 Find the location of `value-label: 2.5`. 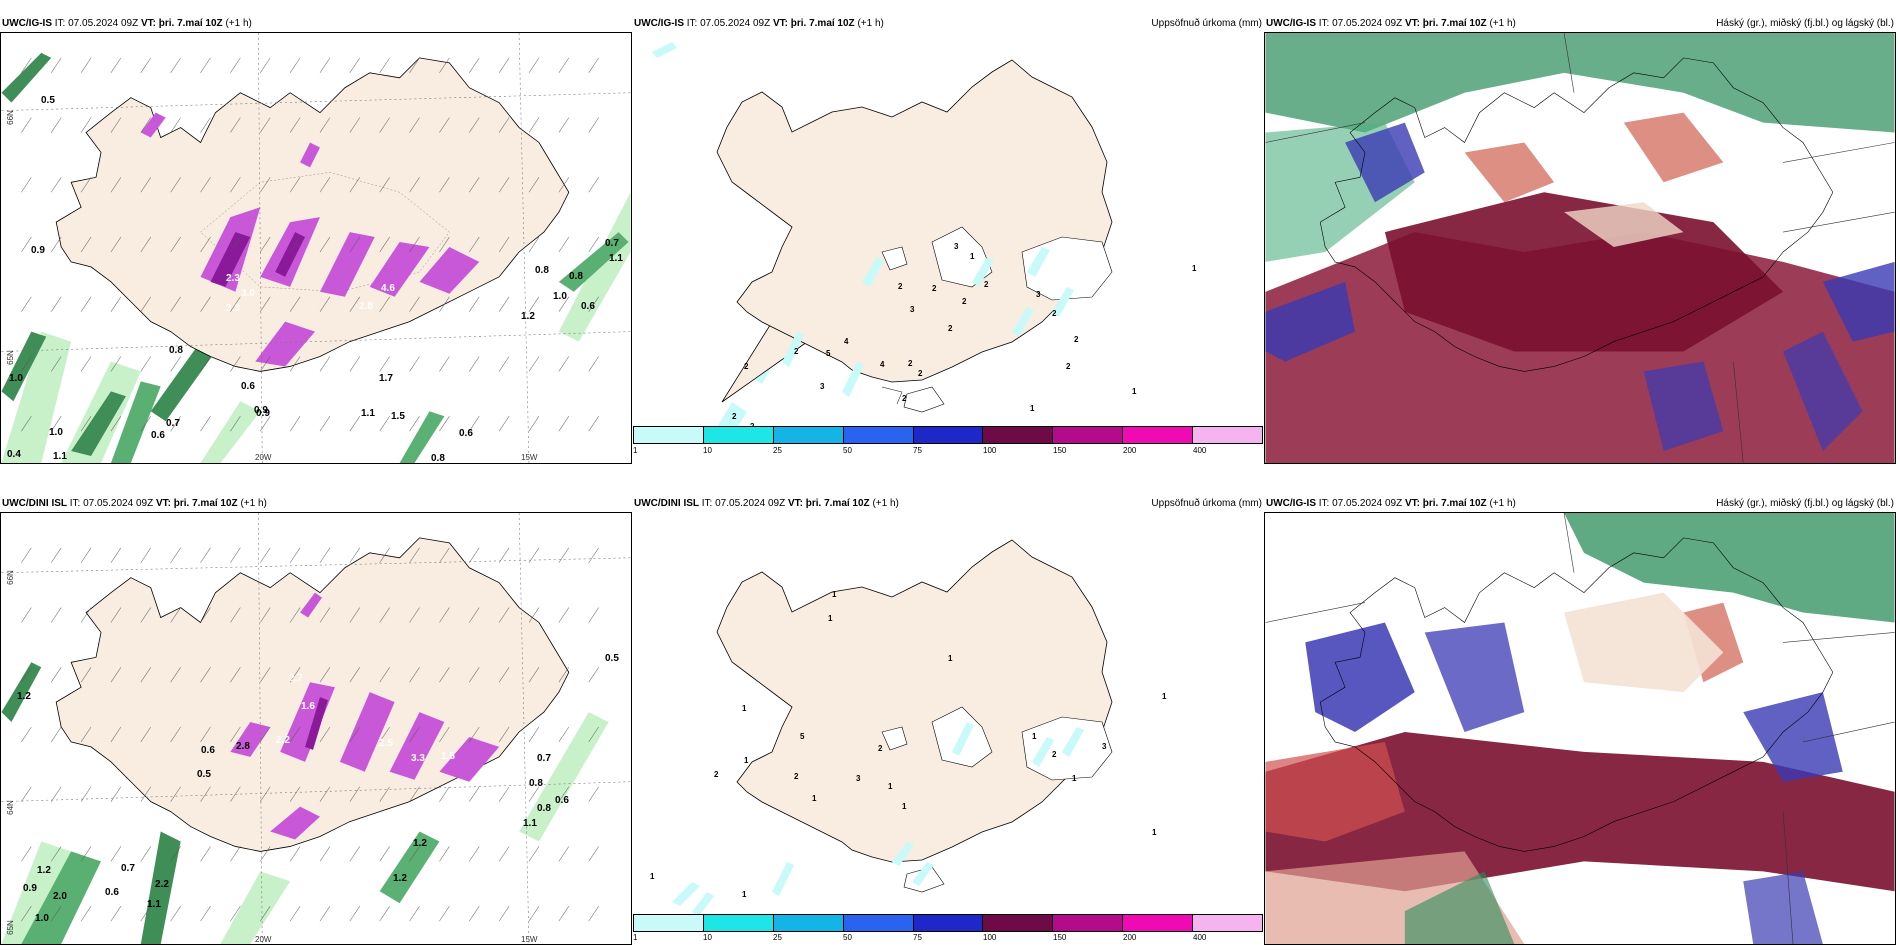

value-label: 2.5 is located at coordinates (386, 743).